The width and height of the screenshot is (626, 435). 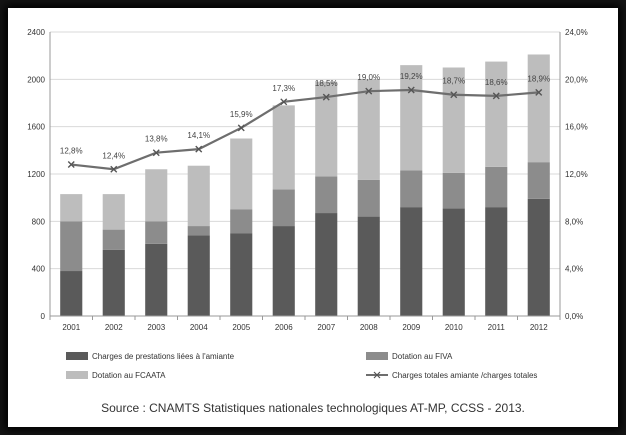 What do you see at coordinates (539, 327) in the screenshot?
I see `x-tick-label: 2012` at bounding box center [539, 327].